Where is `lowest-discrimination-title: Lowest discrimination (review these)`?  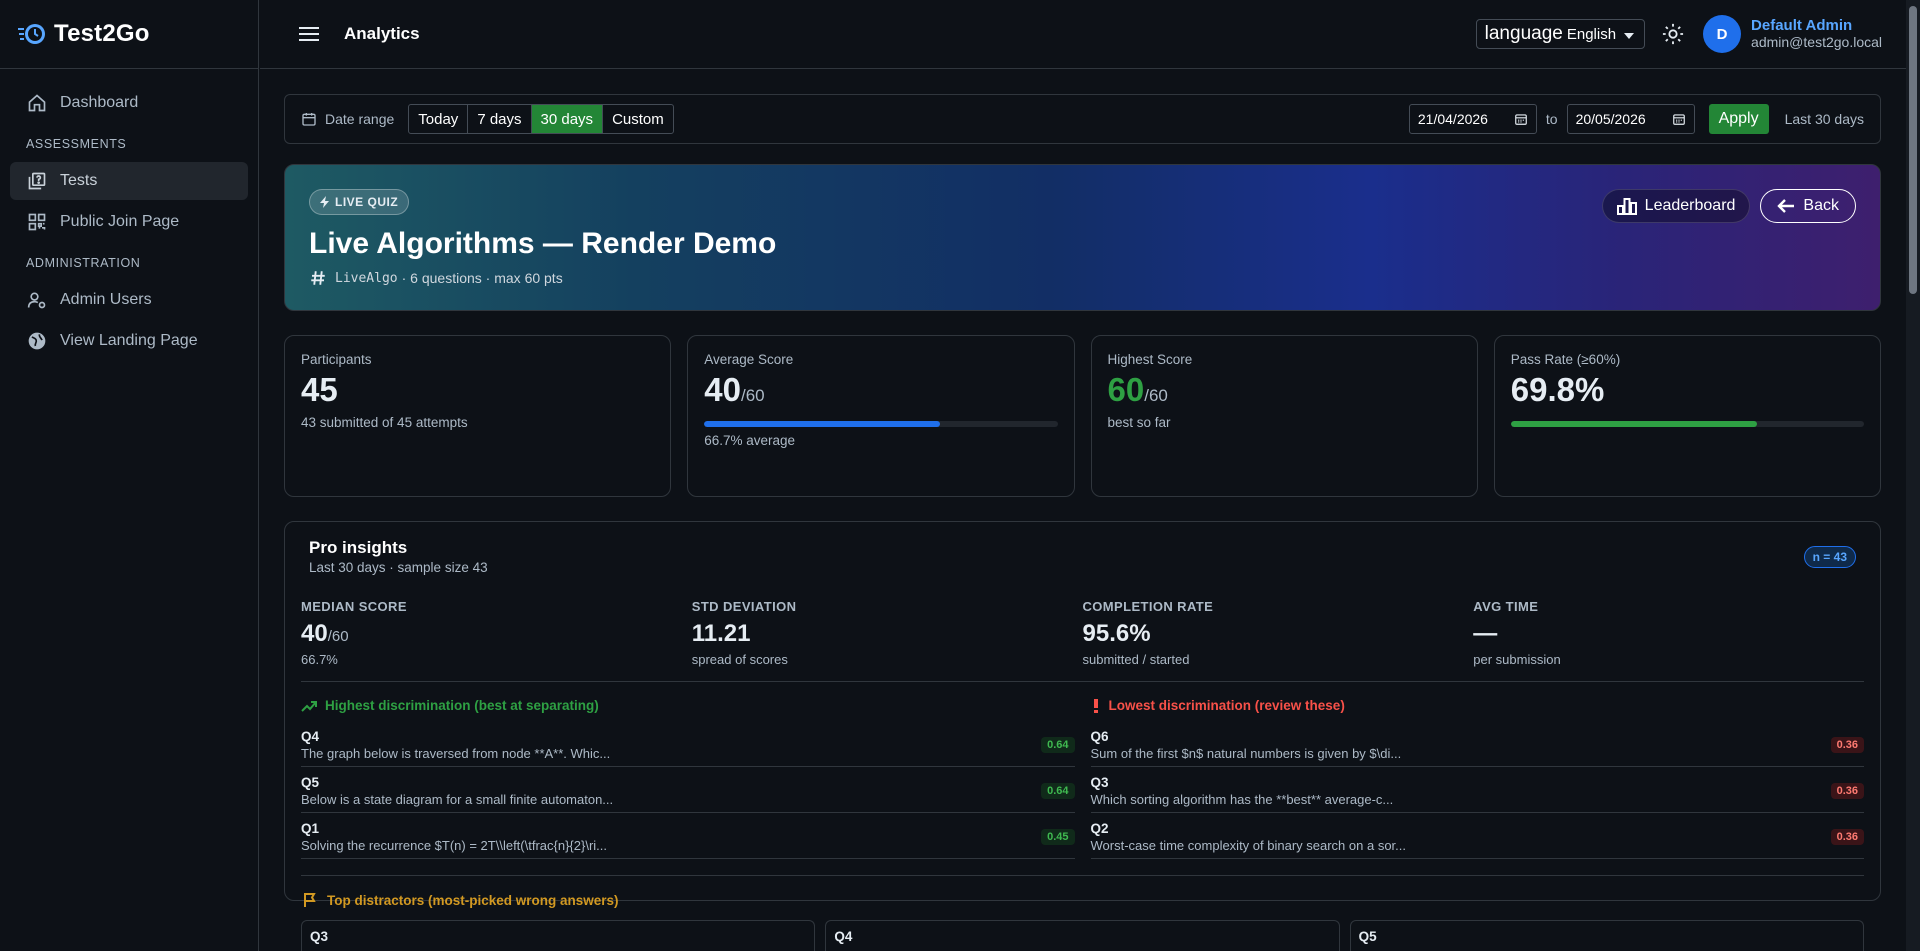 lowest-discrimination-title: Lowest discrimination (review these) is located at coordinates (1226, 705).